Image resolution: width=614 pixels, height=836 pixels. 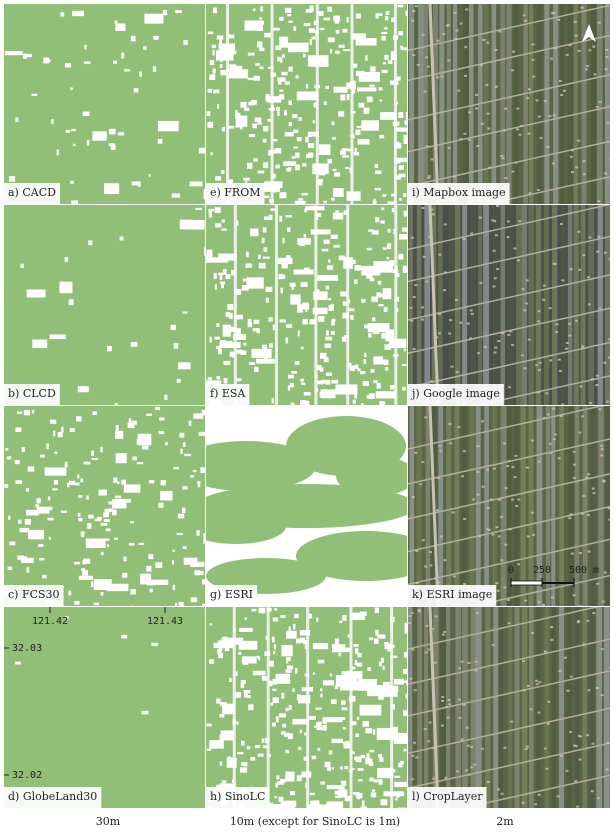 What do you see at coordinates (238, 797) in the screenshot?
I see `panel-label: h) SinoLC` at bounding box center [238, 797].